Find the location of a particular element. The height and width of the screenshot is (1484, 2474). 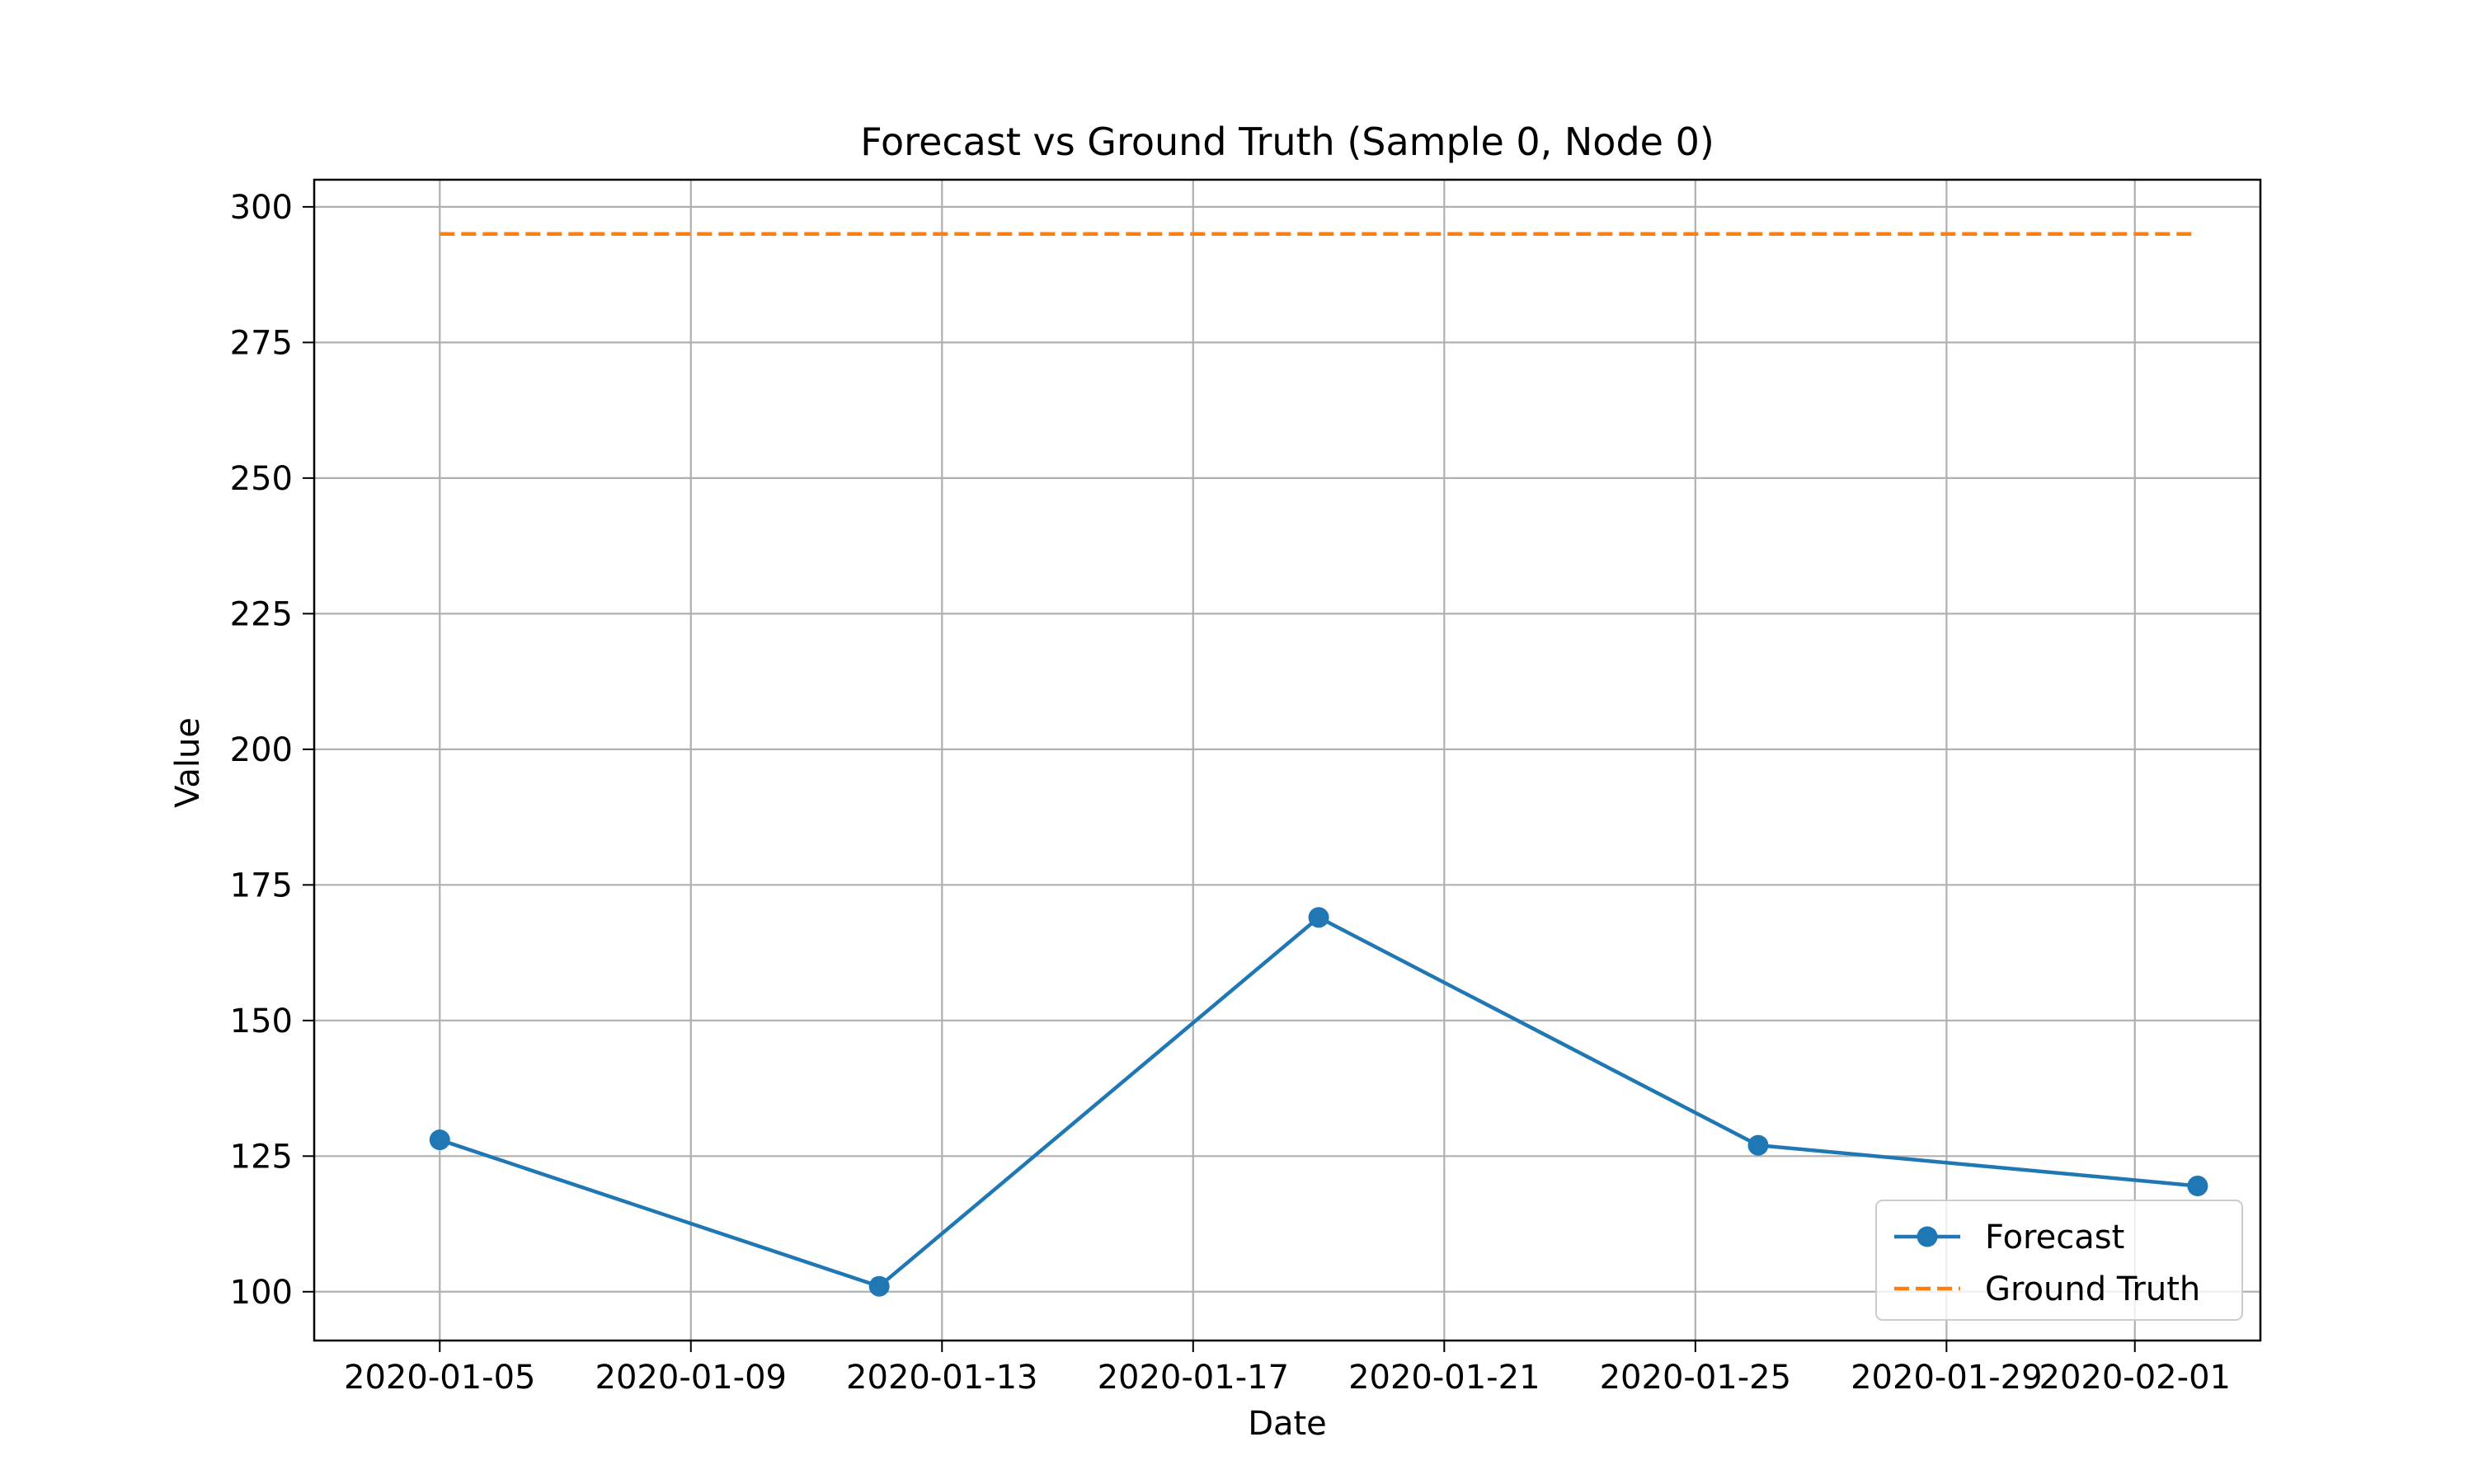

legend-marker is located at coordinates (1927, 1236).